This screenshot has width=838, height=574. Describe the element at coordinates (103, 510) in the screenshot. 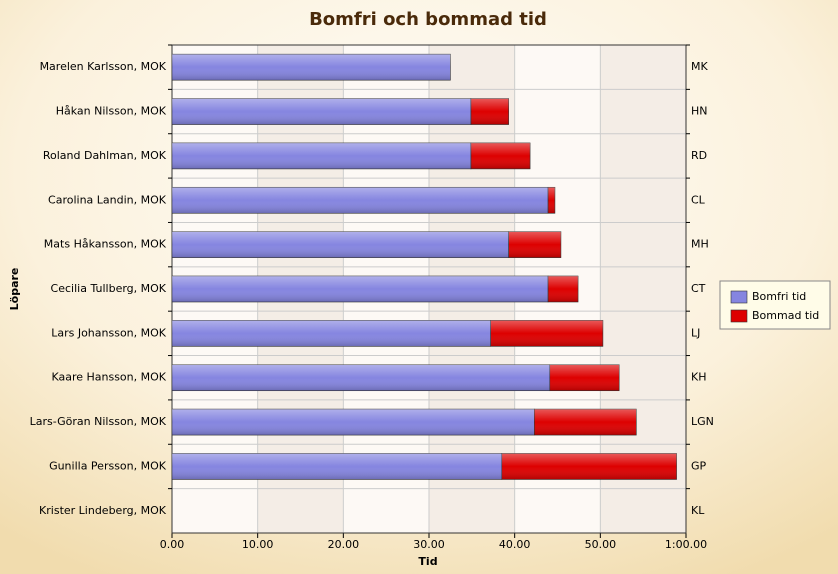

I see `y-tick-label: Krister Lindeberg, MOK` at that location.